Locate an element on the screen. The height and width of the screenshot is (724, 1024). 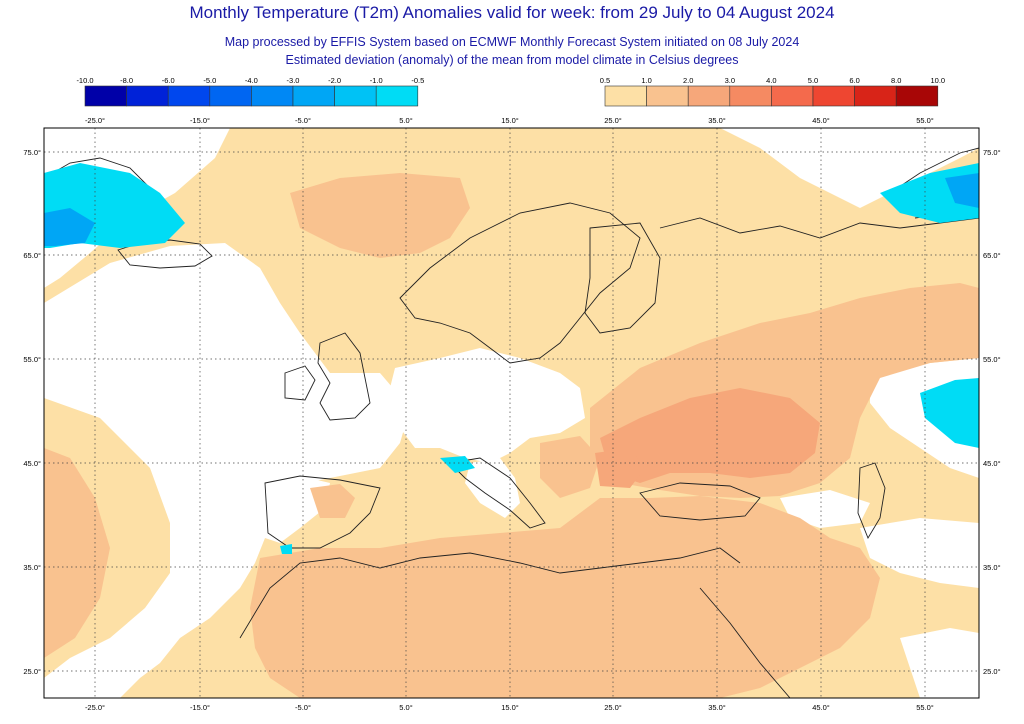
legend-negative-label: -5.0 is located at coordinates (209, 80).